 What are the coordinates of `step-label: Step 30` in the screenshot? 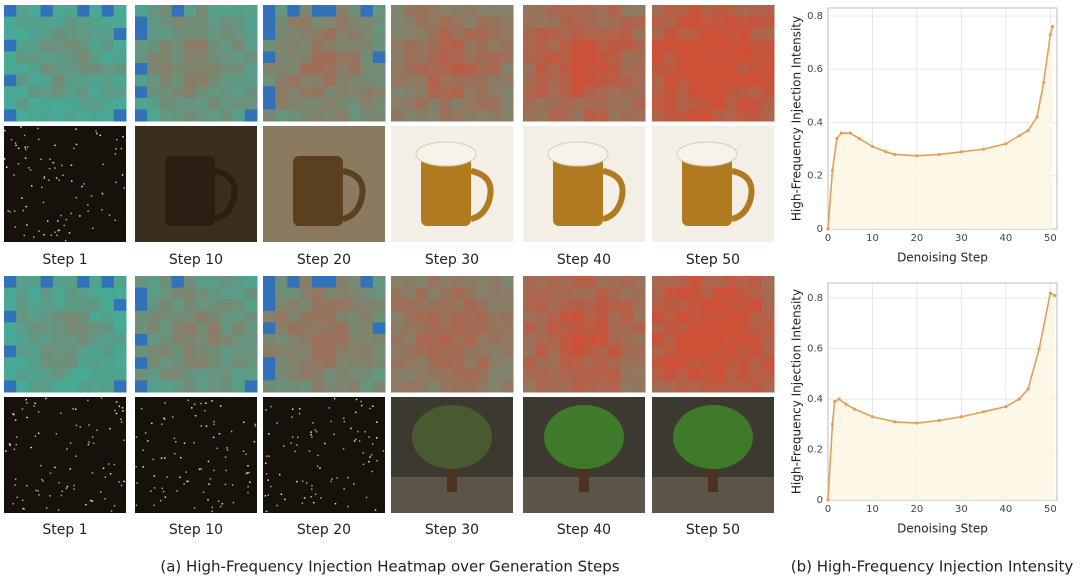 It's located at (452, 530).